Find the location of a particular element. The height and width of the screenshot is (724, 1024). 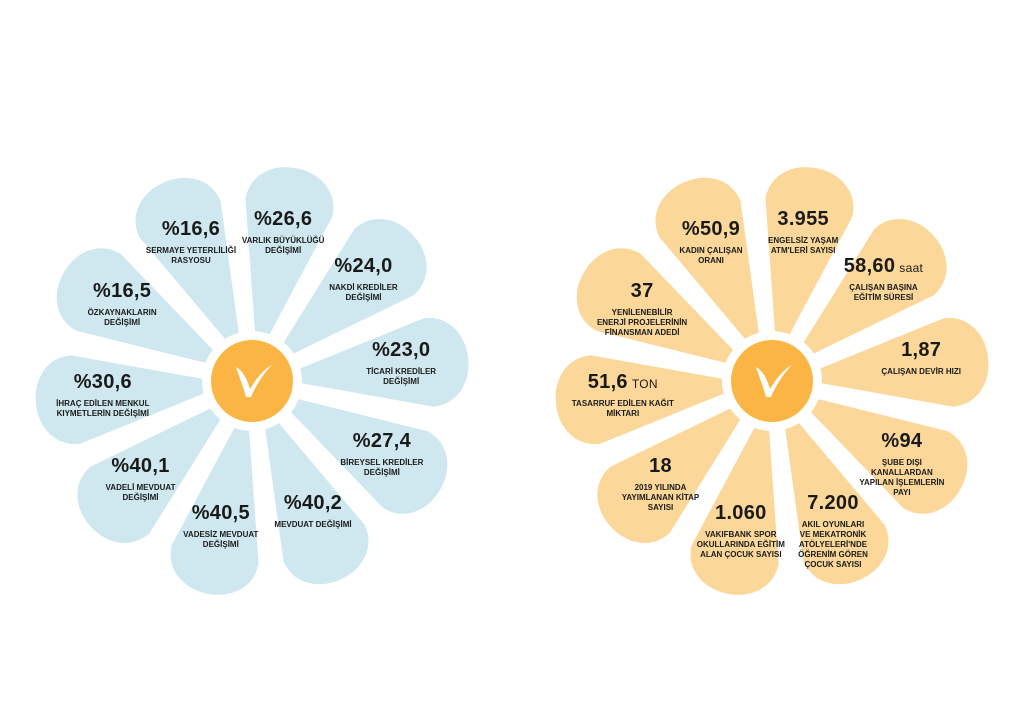

metric-label-line: AKIL OYUNLARI is located at coordinates (833, 525).